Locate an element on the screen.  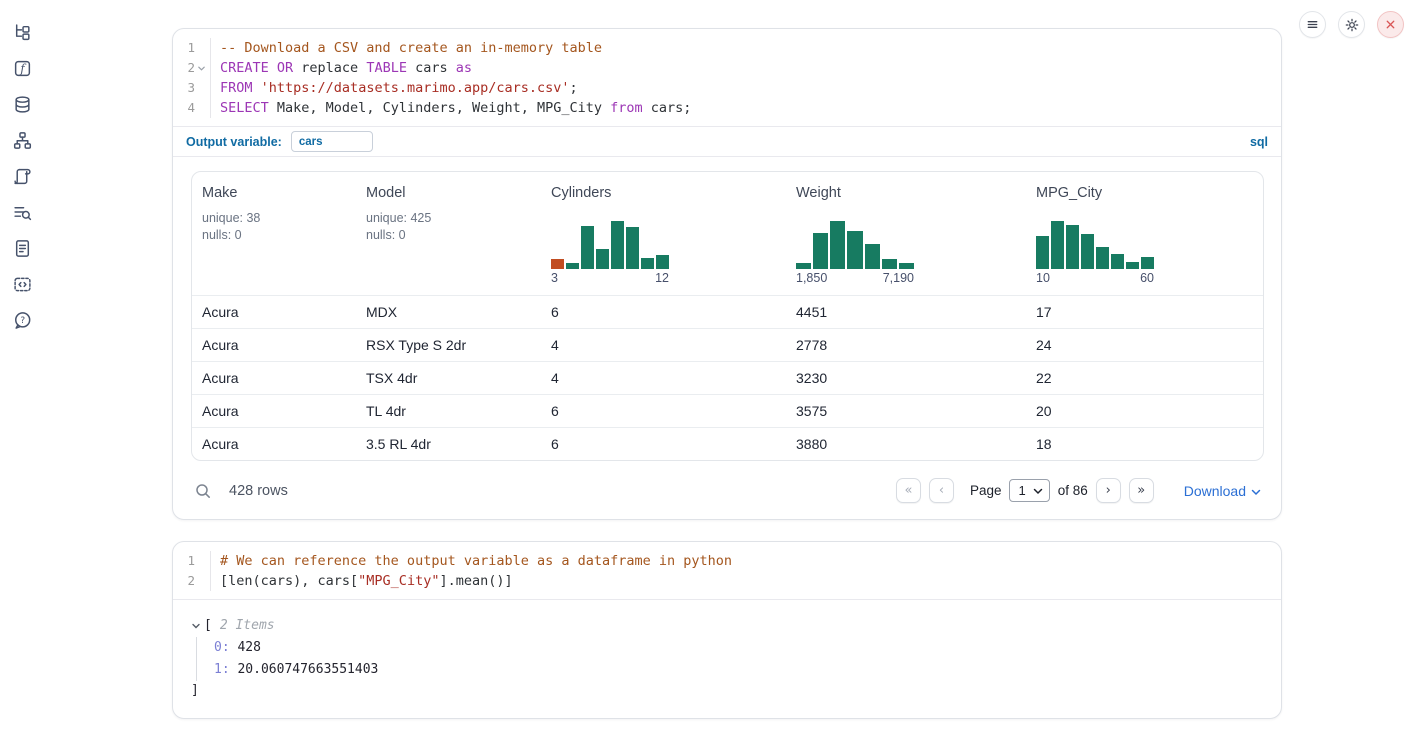
table-cell: 17 is located at coordinates (1044, 312).